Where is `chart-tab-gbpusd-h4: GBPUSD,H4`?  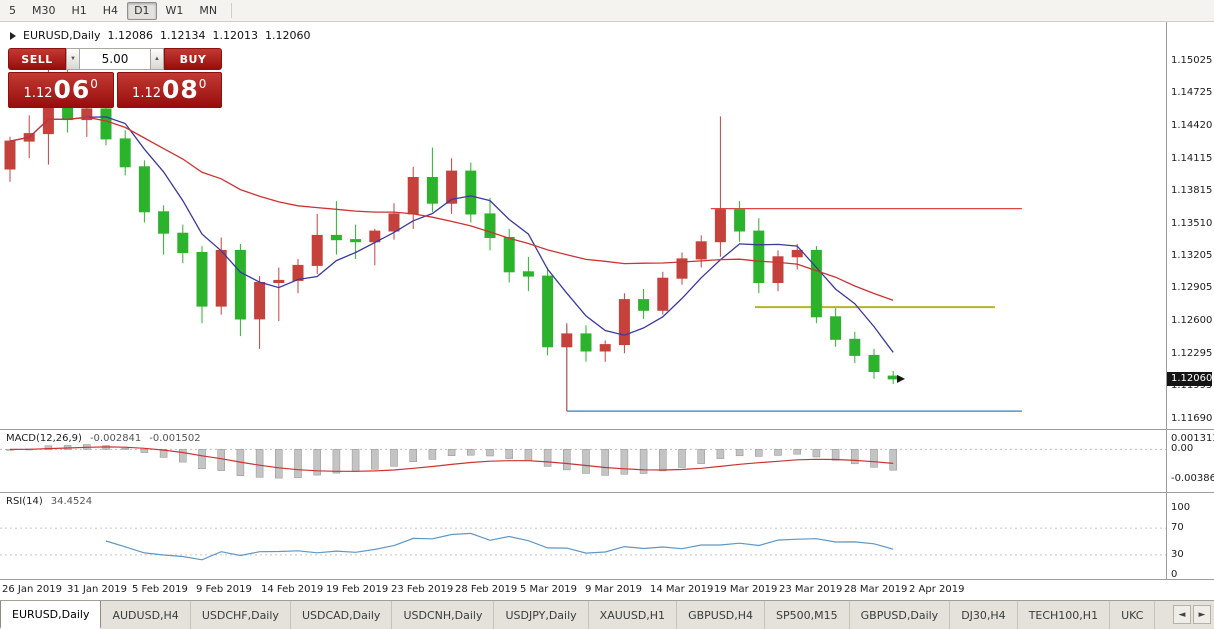
chart-tab-gbpusd-h4: GBPUSD,H4 is located at coordinates (721, 615).